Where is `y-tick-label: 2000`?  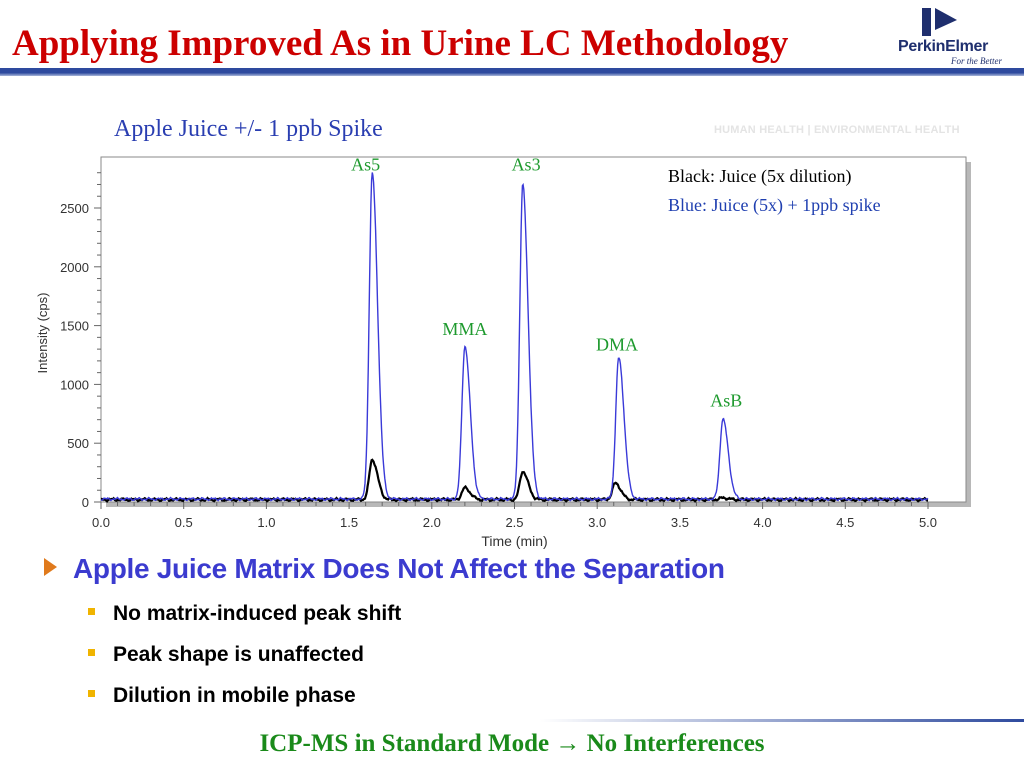 y-tick-label: 2000 is located at coordinates (74, 267).